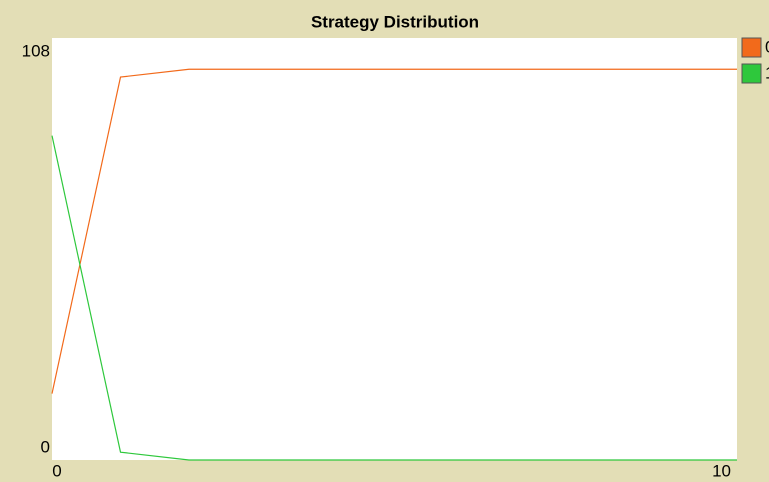 The width and height of the screenshot is (769, 482). I want to click on legend-label: 0, so click(767, 46).